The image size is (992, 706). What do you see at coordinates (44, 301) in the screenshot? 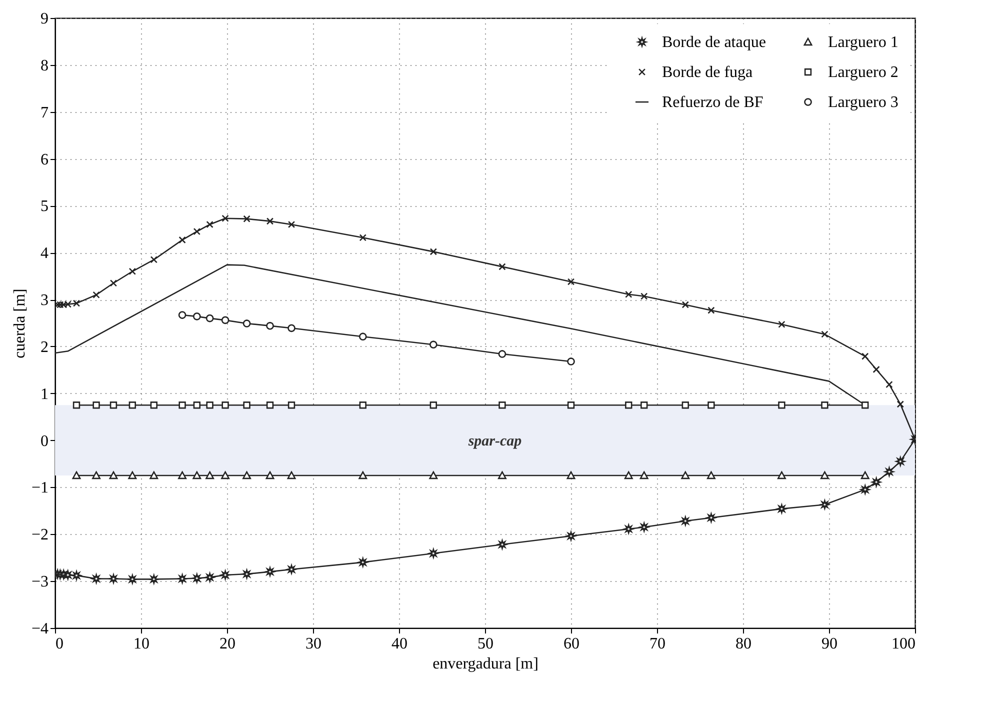
I see `y-tick-label: 3` at bounding box center [44, 301].